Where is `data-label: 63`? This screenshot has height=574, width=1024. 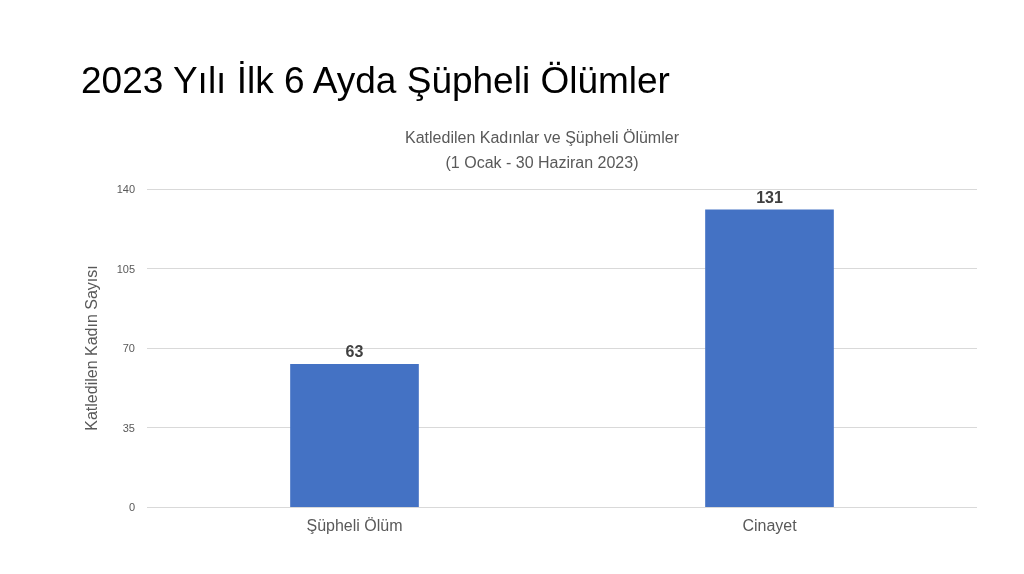 data-label: 63 is located at coordinates (354, 352).